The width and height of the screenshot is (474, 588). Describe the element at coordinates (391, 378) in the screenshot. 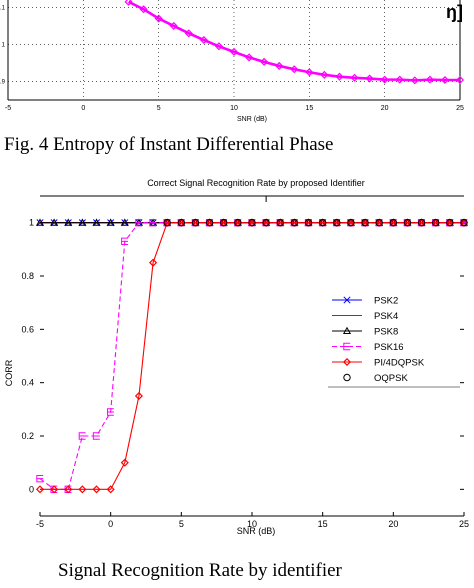

I see `legend-oqpsk-label: OQPSK` at that location.